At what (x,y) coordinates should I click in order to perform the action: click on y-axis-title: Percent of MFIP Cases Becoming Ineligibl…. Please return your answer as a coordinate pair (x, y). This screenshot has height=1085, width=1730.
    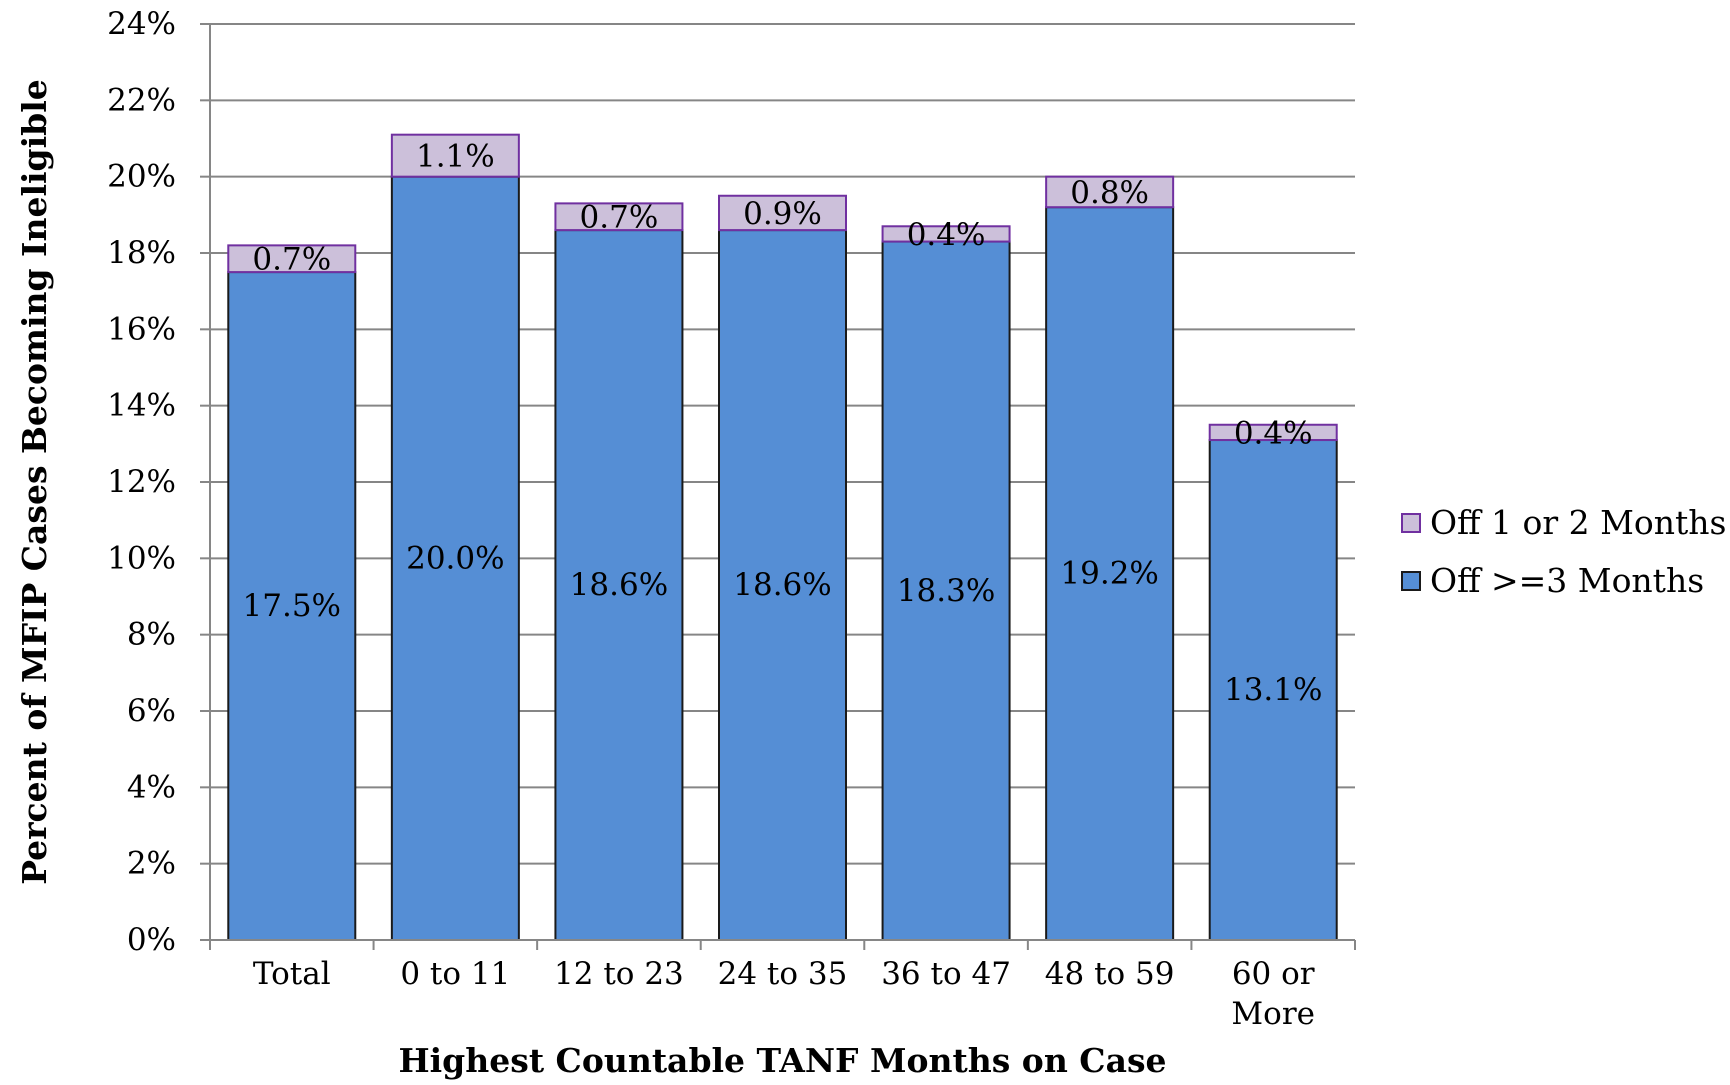
    Looking at the image, I should click on (34, 482).